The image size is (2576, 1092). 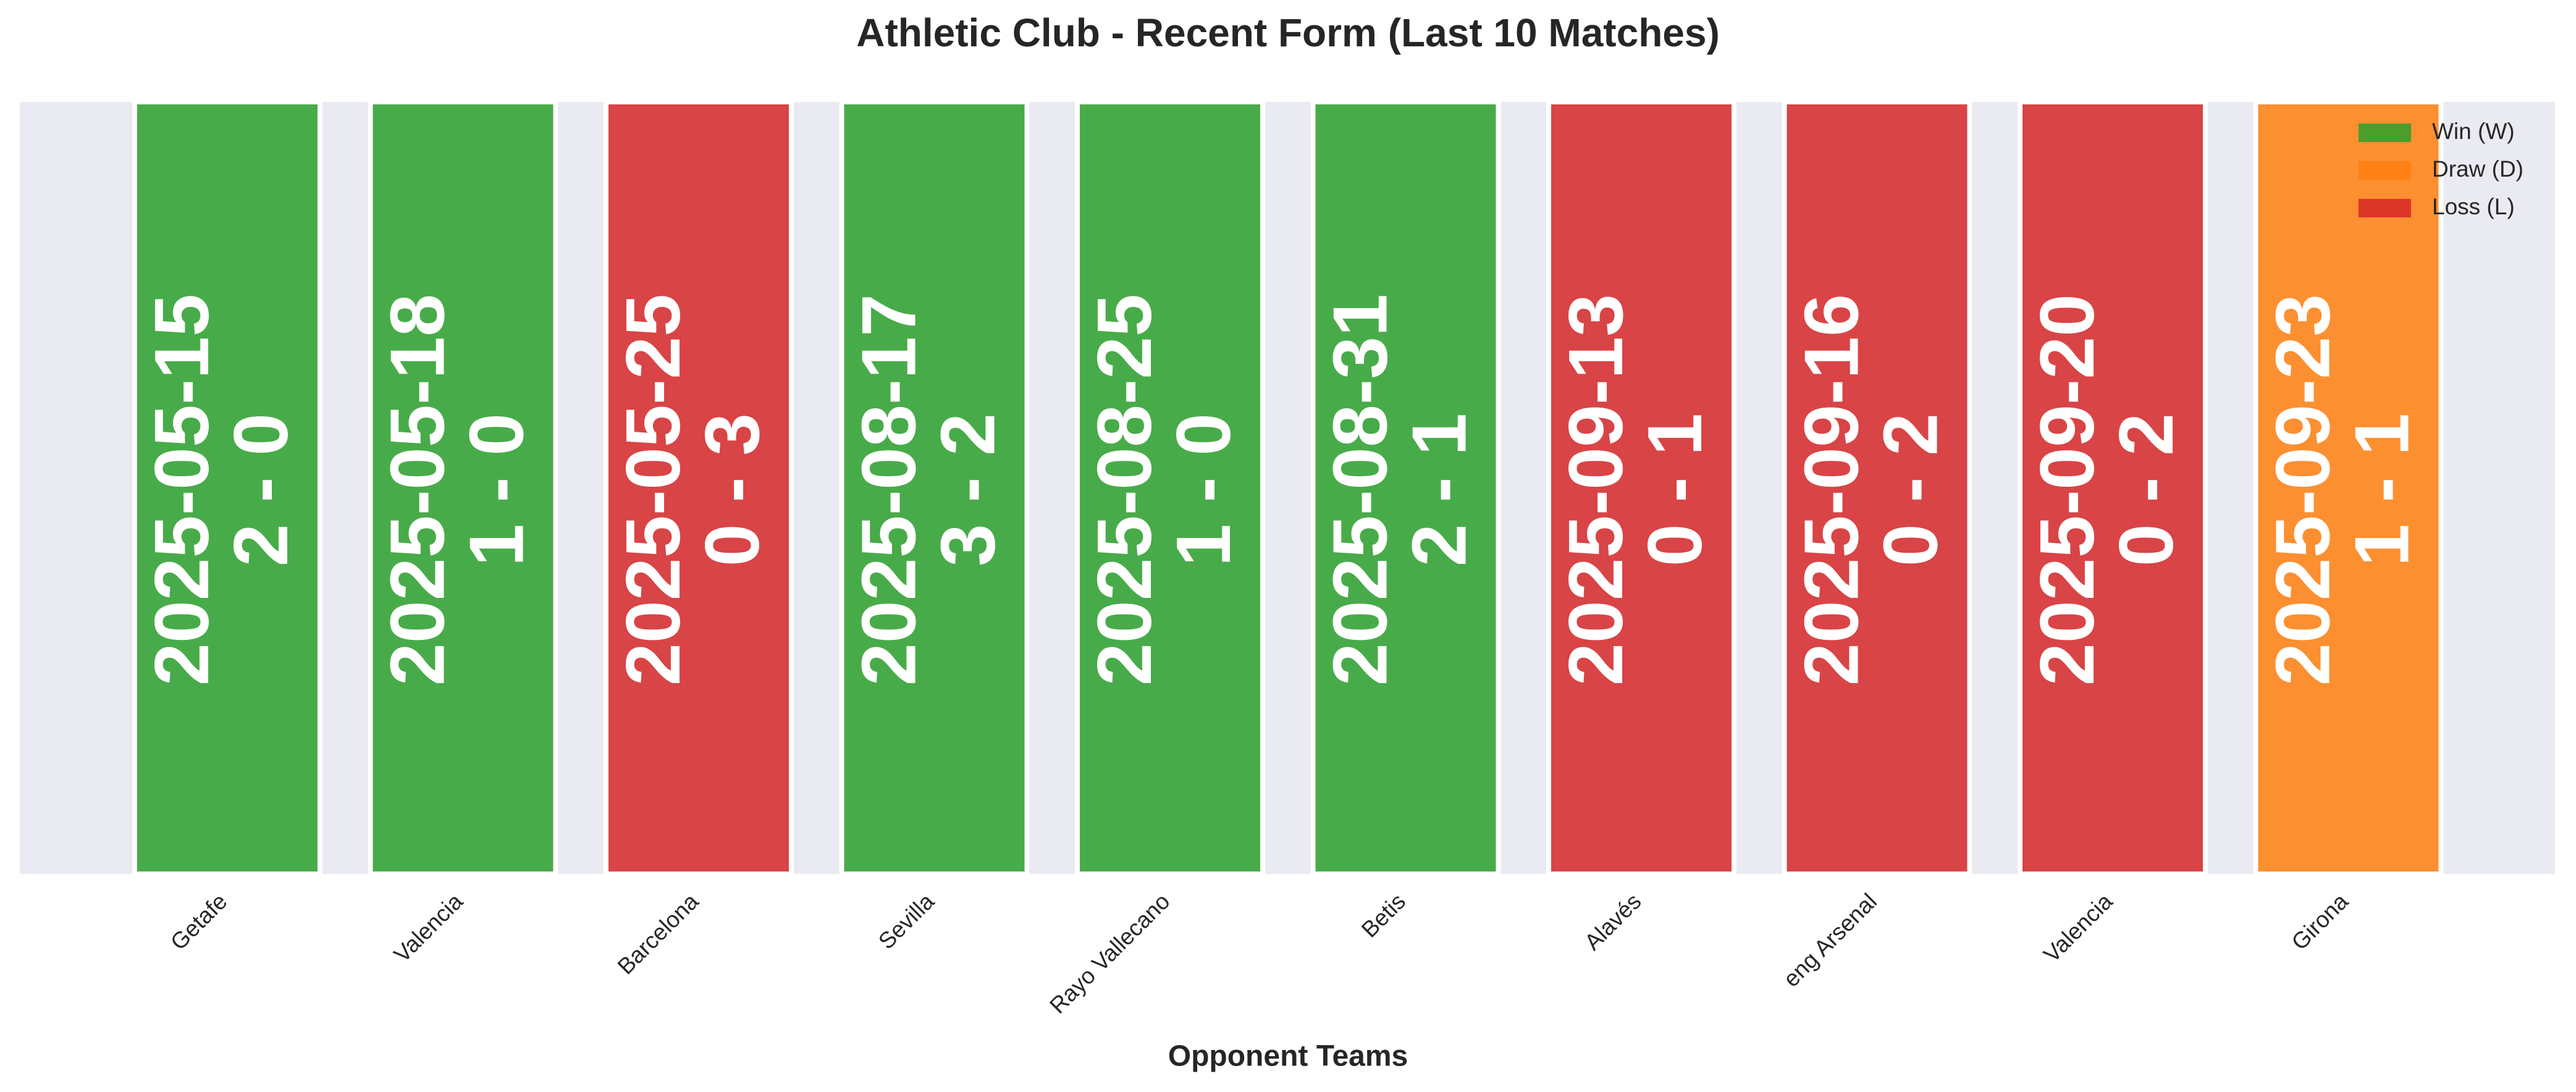 What do you see at coordinates (2320, 921) in the screenshot?
I see `x-tick-label: Girona` at bounding box center [2320, 921].